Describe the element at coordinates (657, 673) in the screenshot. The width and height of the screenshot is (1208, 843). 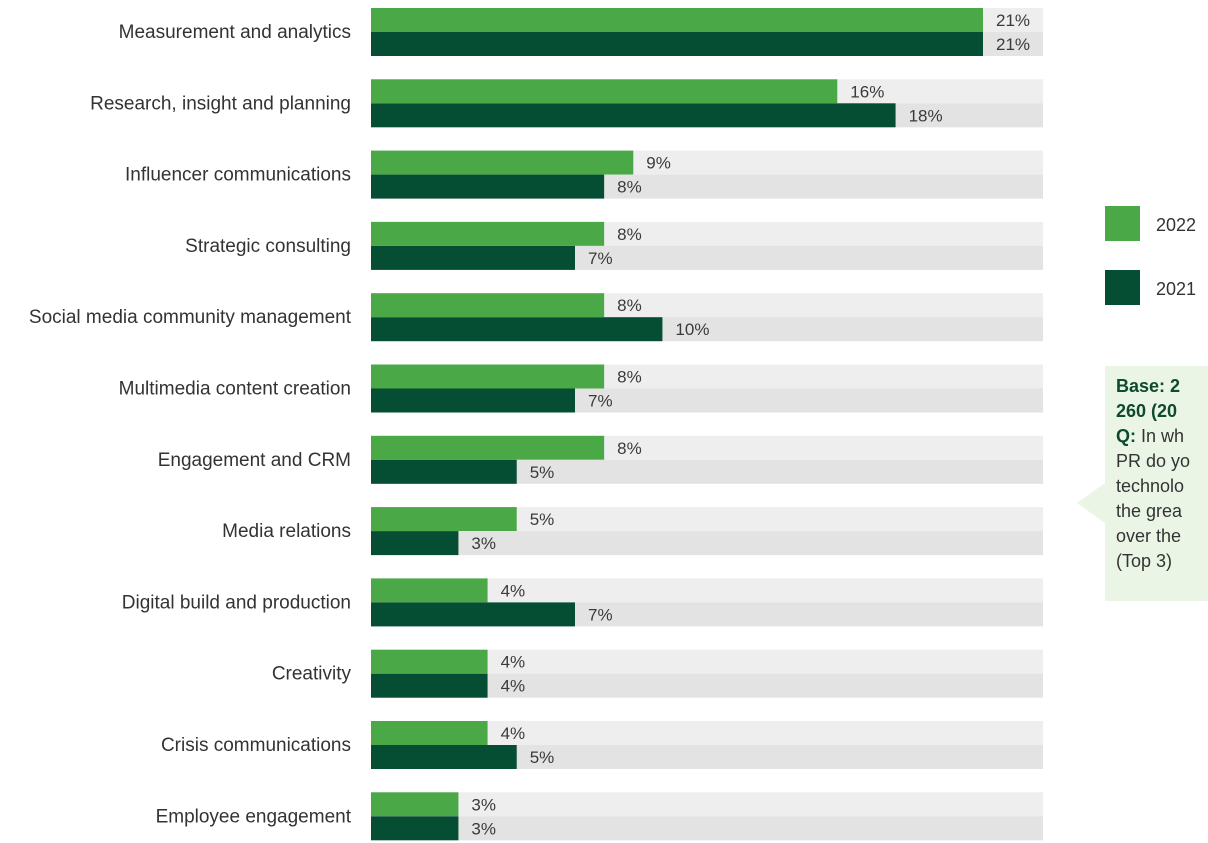
I see `bar-group: Creativity 4% 4%` at that location.